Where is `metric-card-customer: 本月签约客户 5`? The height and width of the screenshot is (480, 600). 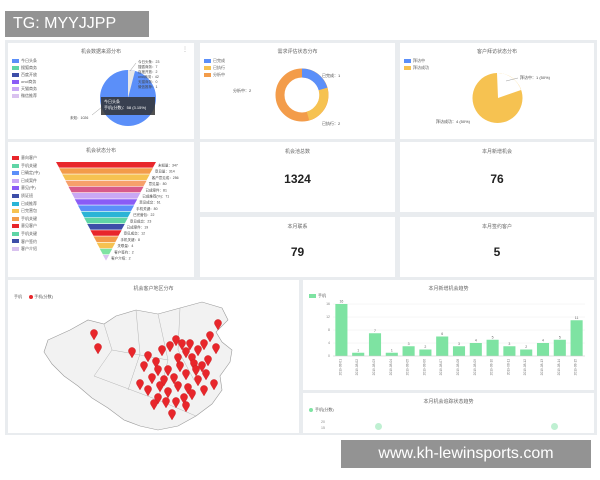
metric-card-customer: 本月签约客户 5 is located at coordinates (497, 247).